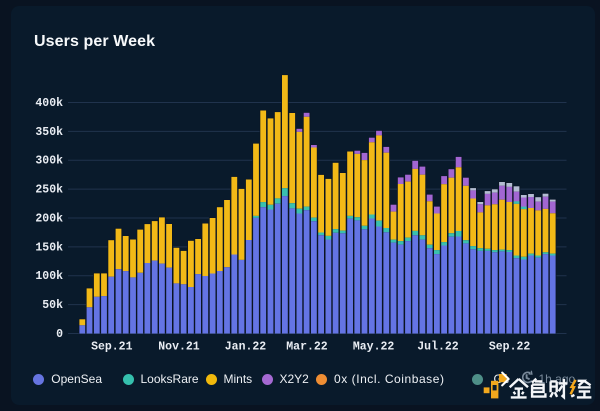 This screenshot has height=411, width=600. What do you see at coordinates (49, 132) in the screenshot?
I see `svg-text: 350k` at bounding box center [49, 132].